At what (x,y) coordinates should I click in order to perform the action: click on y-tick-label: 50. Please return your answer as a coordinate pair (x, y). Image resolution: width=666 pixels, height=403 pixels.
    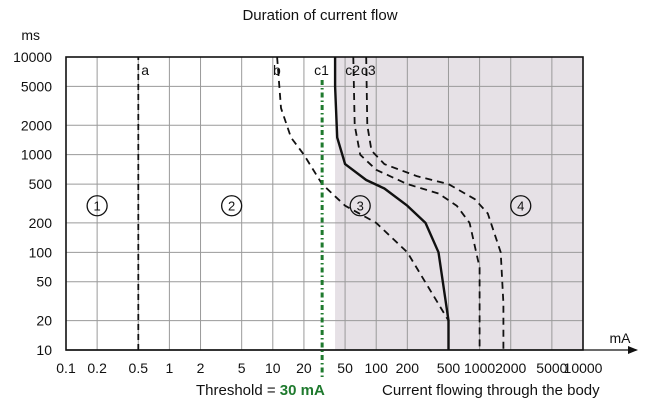
    Looking at the image, I should click on (44, 282).